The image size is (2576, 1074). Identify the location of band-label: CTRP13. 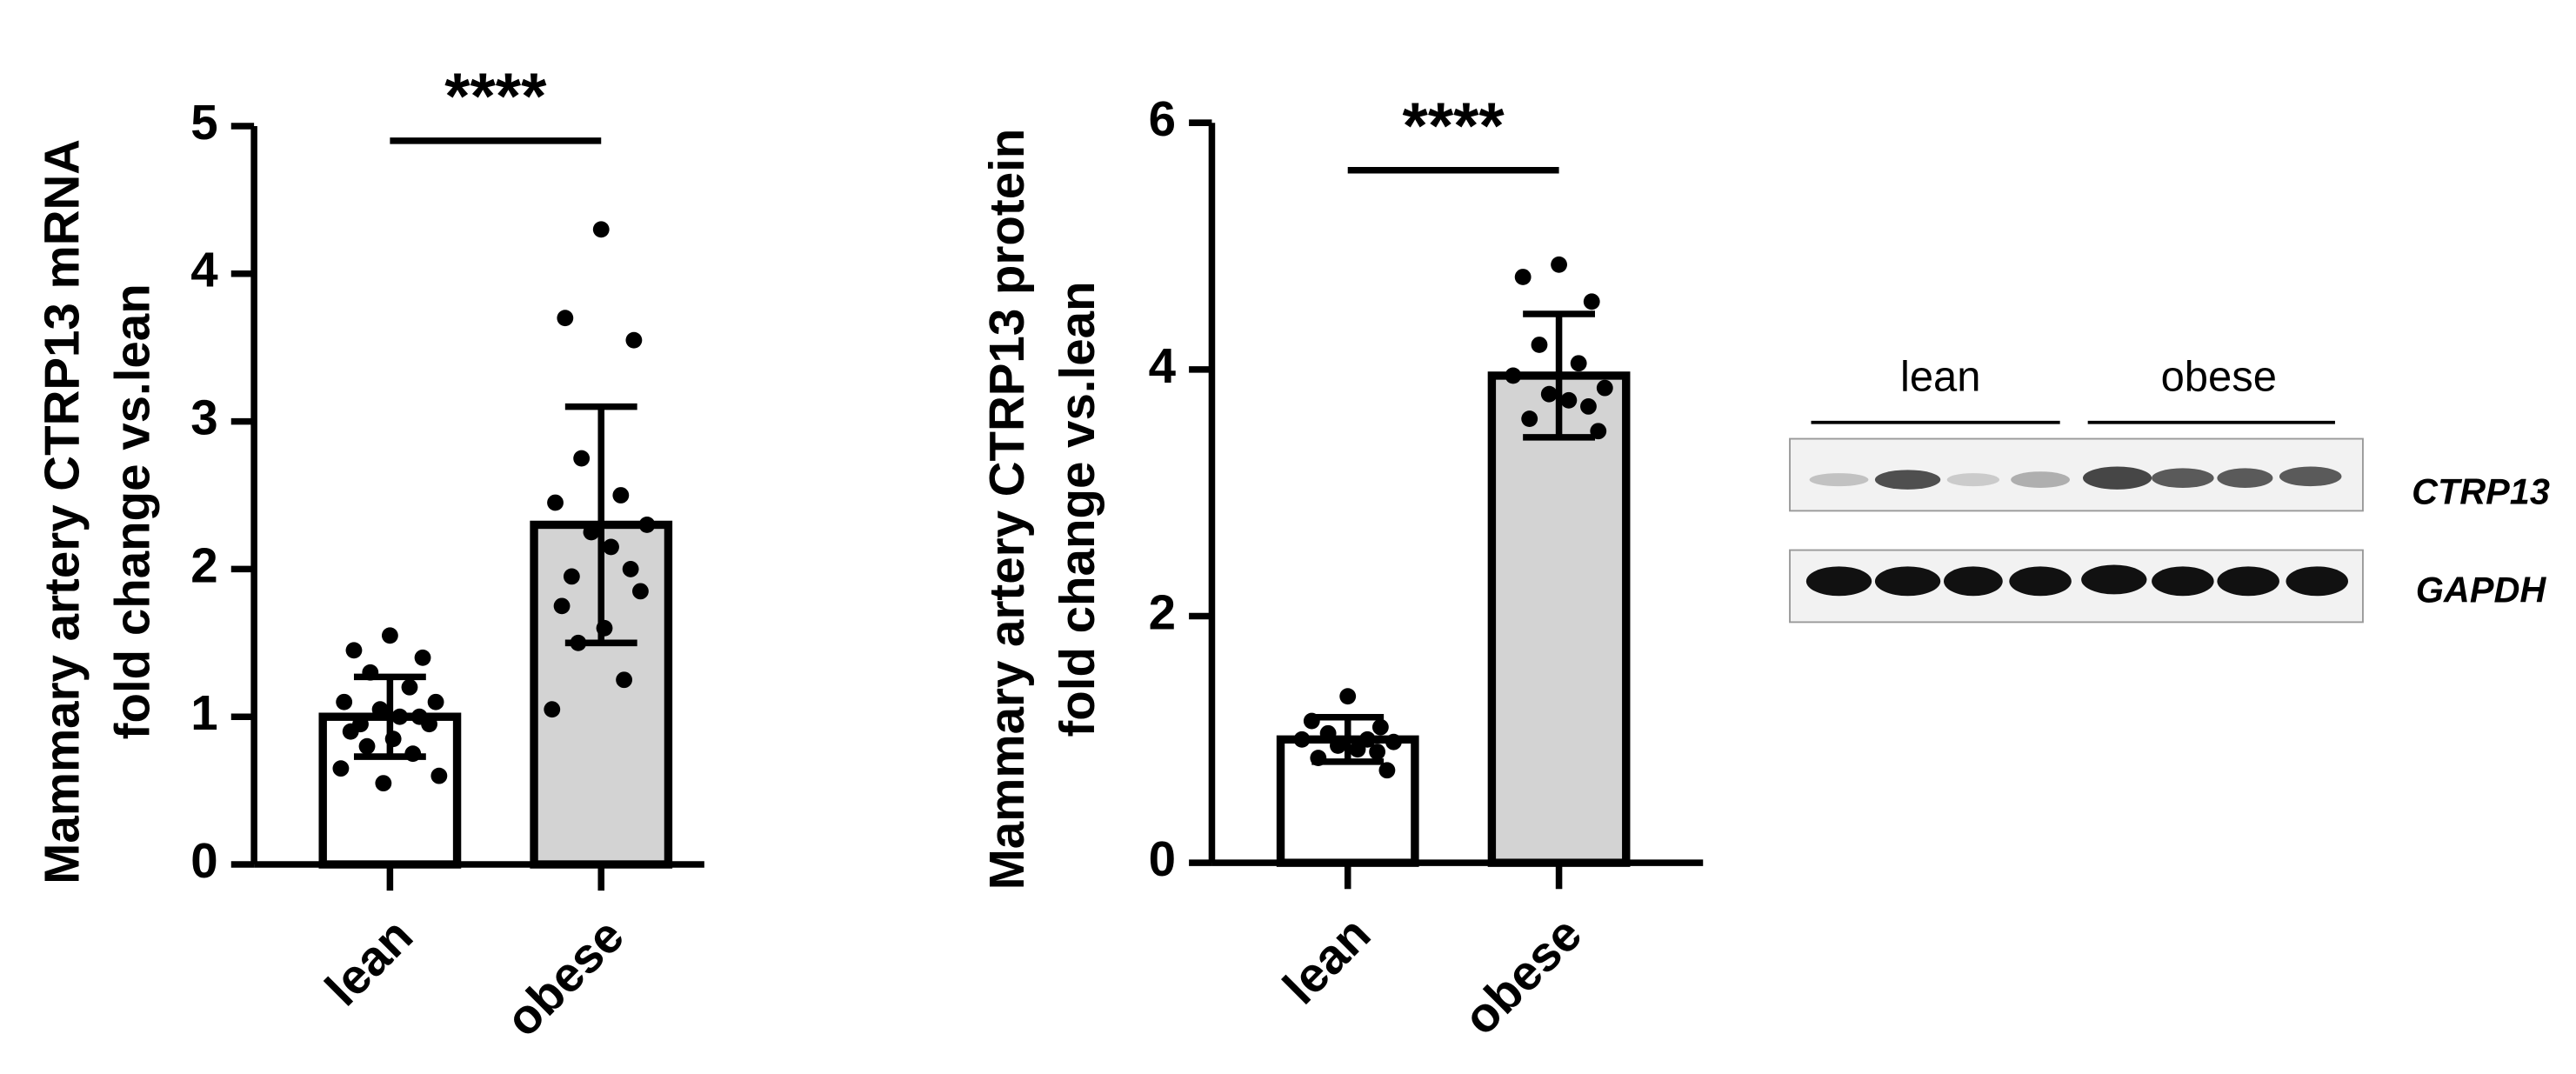
(2481, 491).